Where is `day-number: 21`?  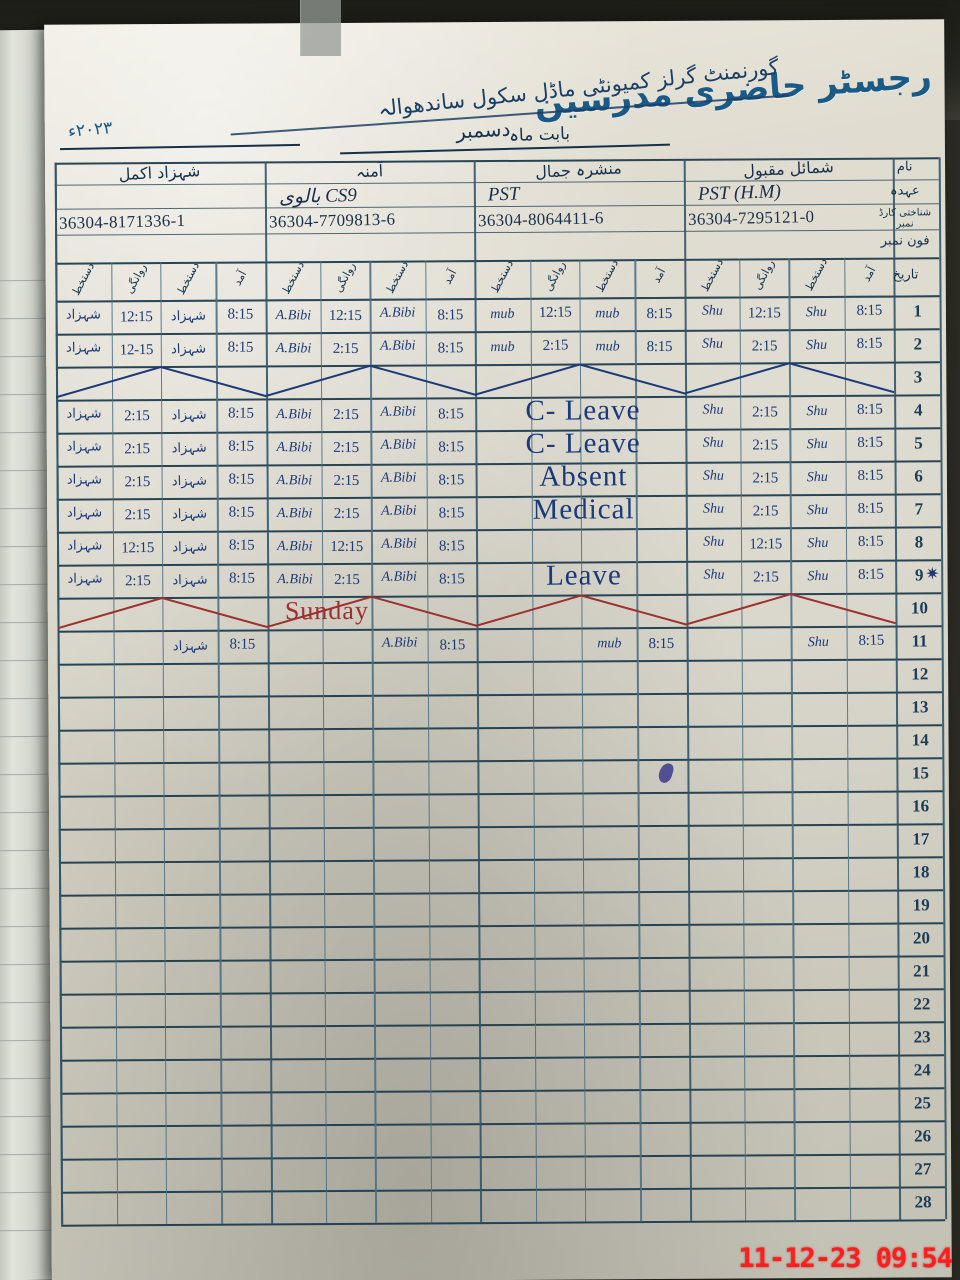 day-number: 21 is located at coordinates (922, 970).